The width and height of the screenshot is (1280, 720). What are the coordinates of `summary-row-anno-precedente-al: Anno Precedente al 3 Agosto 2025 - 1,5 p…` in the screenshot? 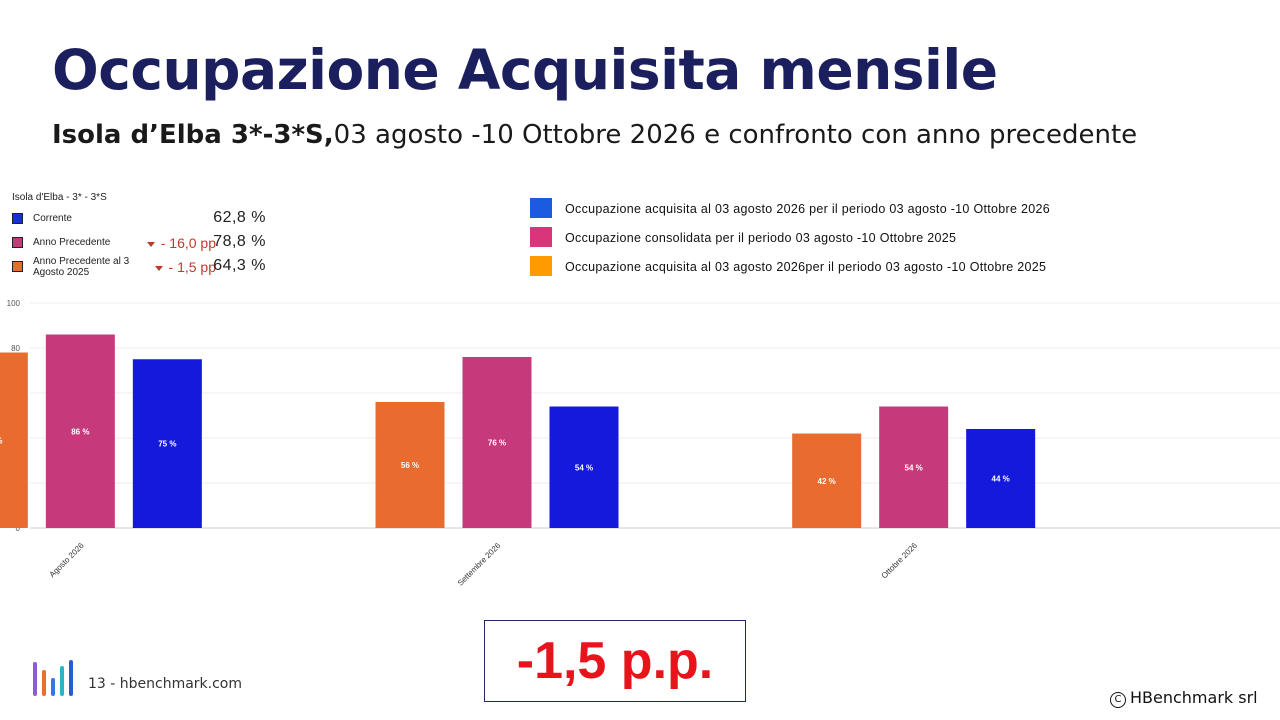 It's located at (147, 268).